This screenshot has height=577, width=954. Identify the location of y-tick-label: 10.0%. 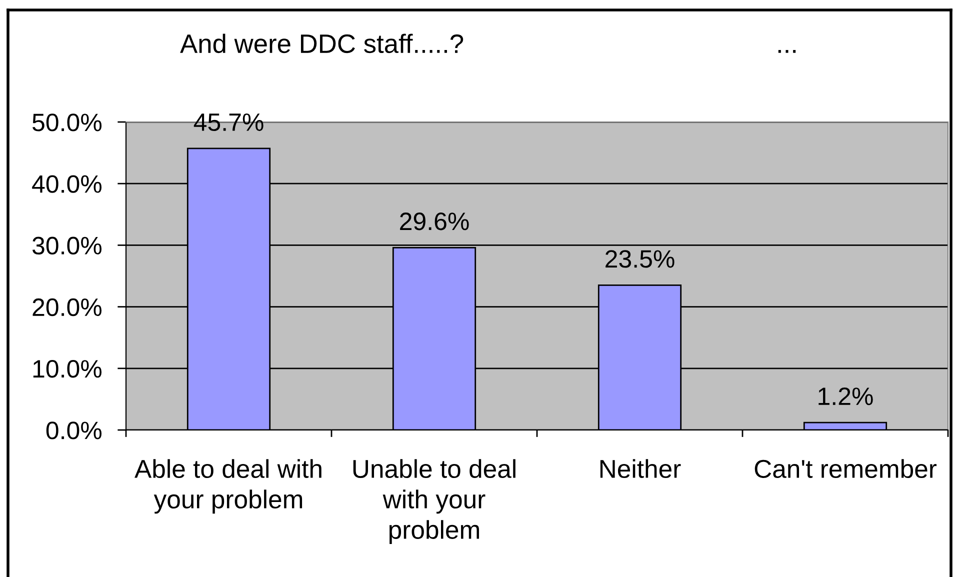
(67, 369).